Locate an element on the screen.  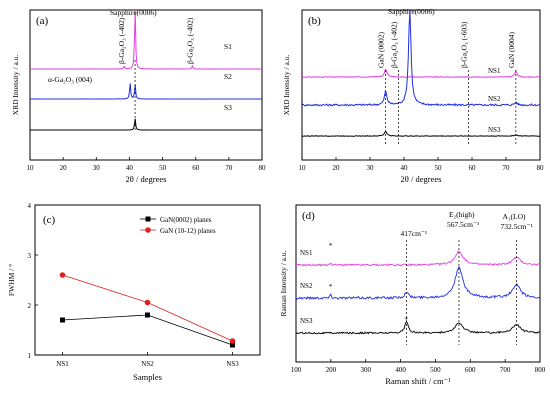
panel-b-xtick-label: 80 is located at coordinates (541, 168).